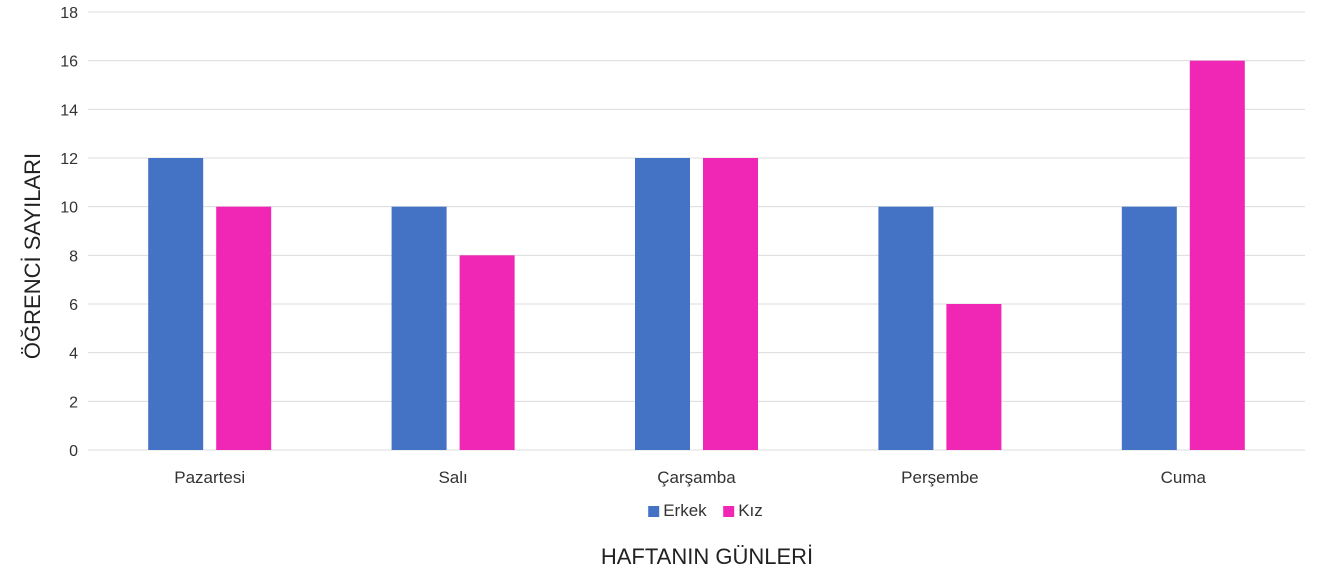 Image resolution: width=1325 pixels, height=582 pixels. I want to click on x-category-label: Pazartesi, so click(209, 477).